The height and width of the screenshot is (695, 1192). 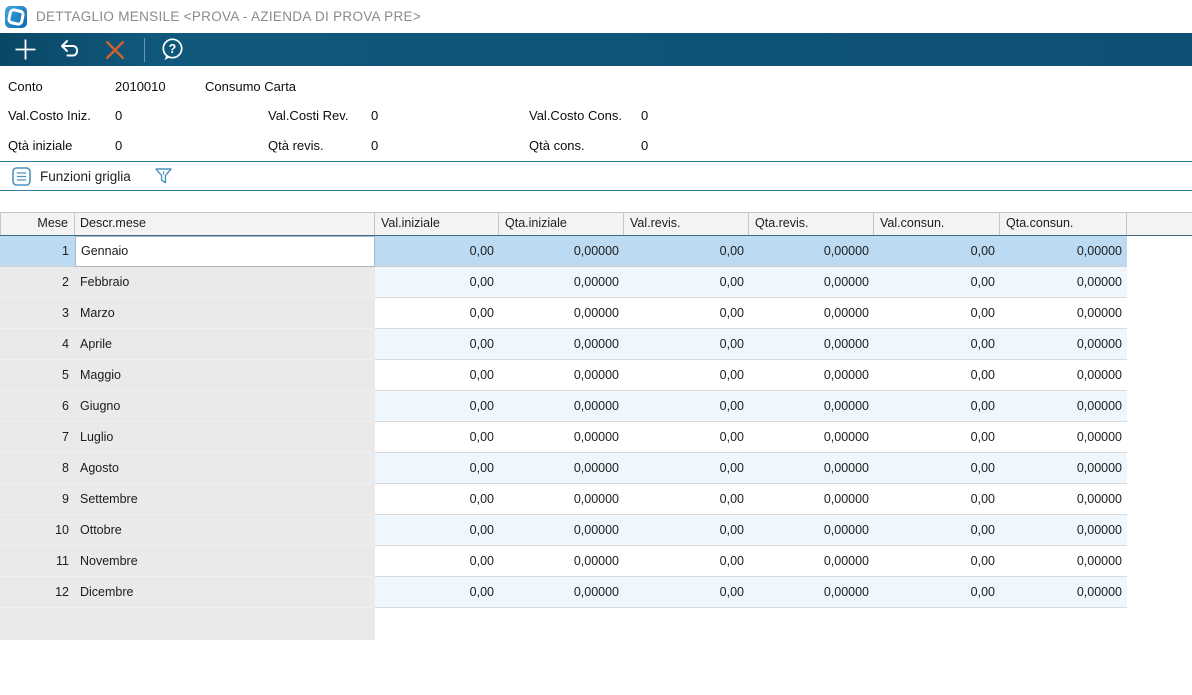 I want to click on cell-descr-mese: Giugno, so click(x=225, y=406).